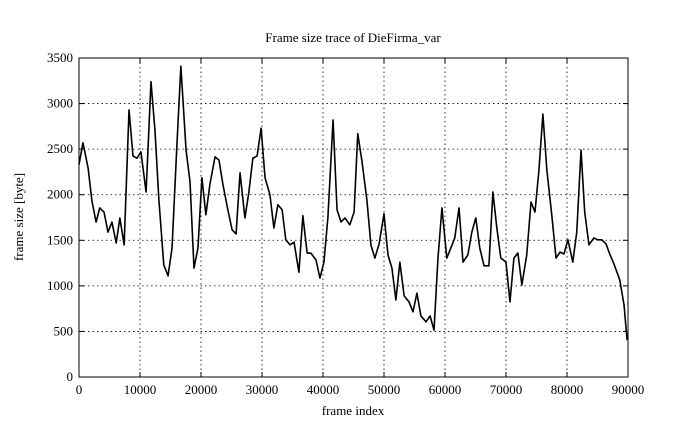  I want to click on x-tick-label: 70000, so click(506, 389).